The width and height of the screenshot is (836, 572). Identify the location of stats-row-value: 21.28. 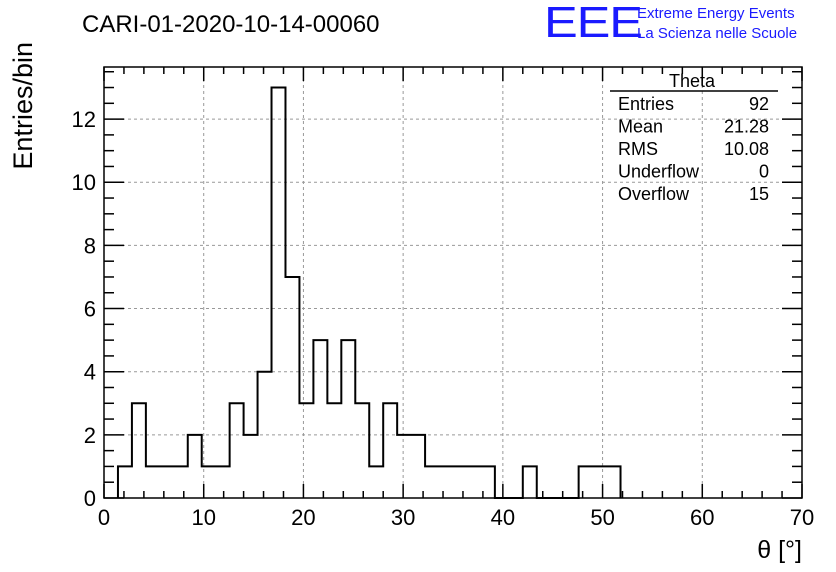
(746, 127).